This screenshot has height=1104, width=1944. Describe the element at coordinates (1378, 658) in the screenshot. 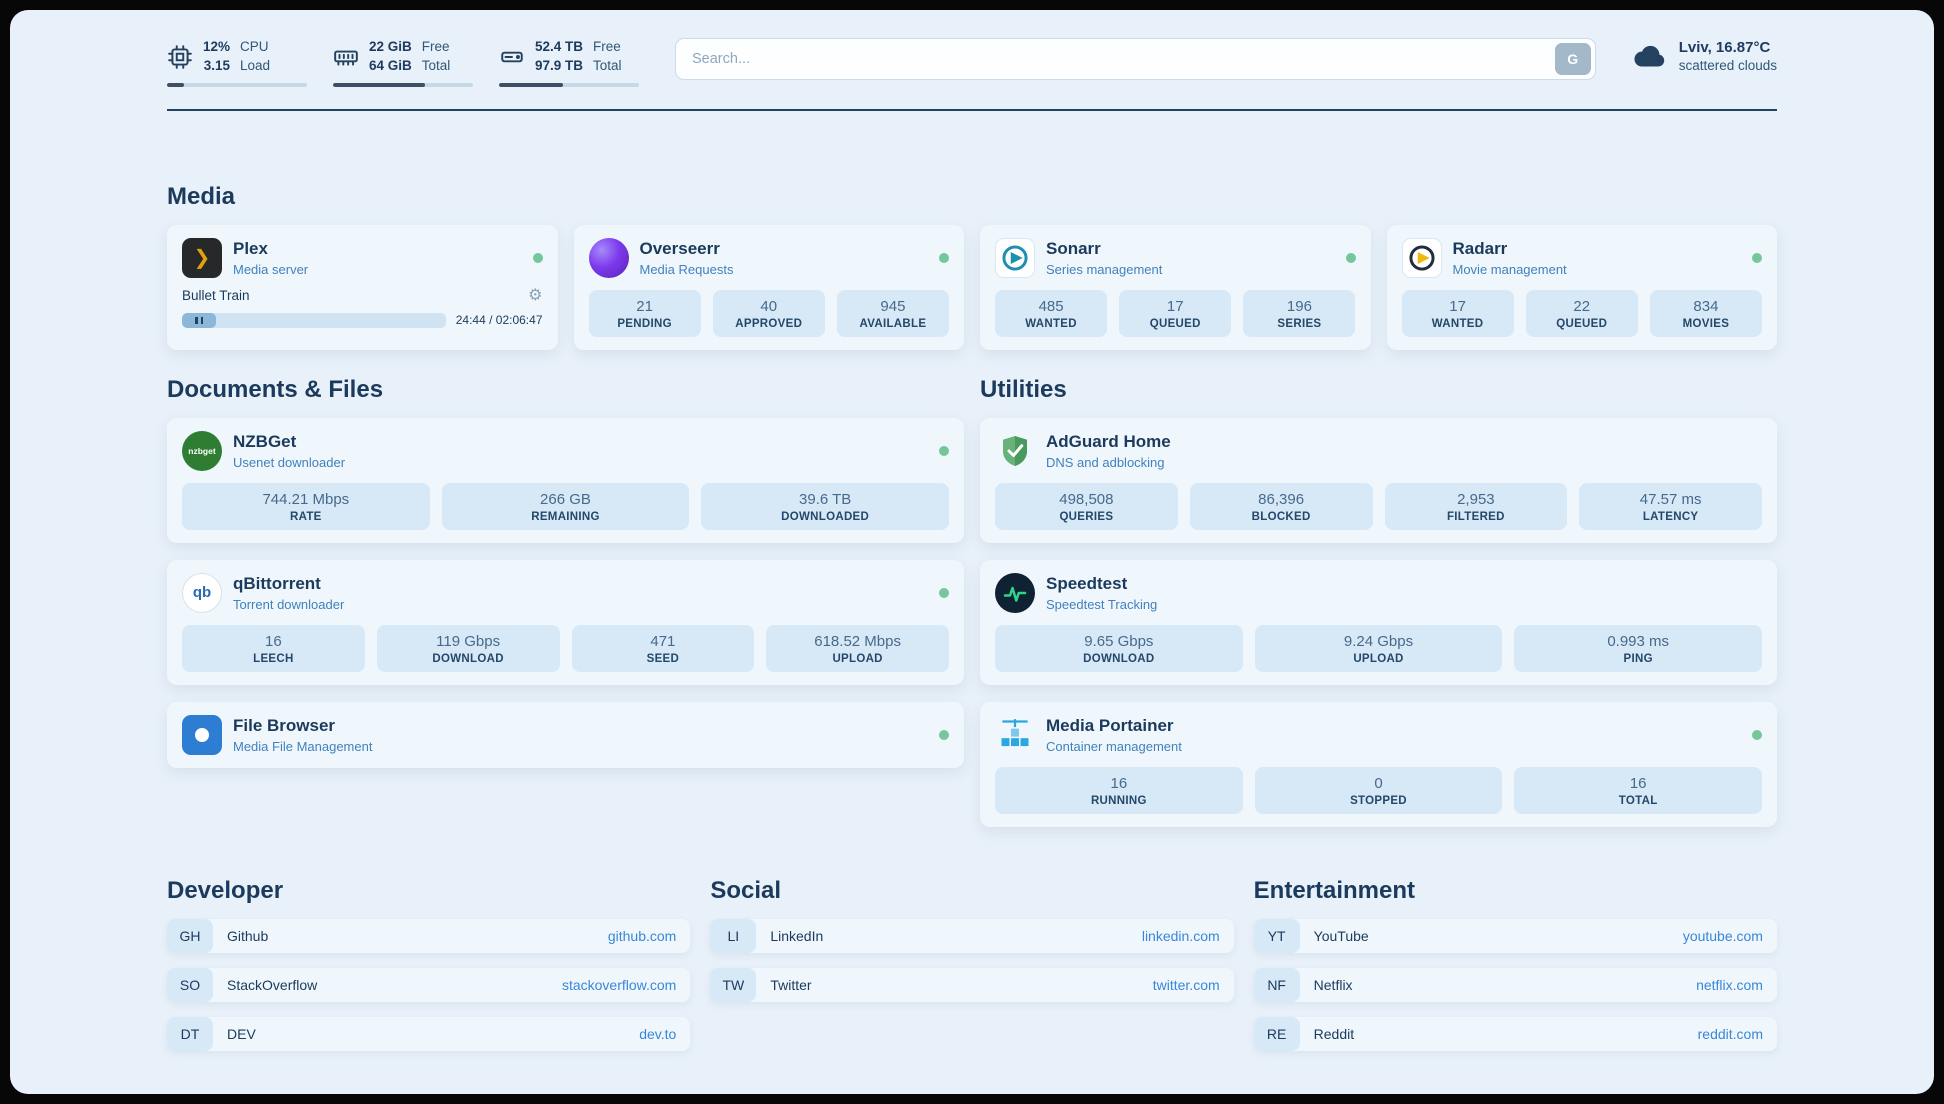

I see `stat-label: UPLOAD` at that location.